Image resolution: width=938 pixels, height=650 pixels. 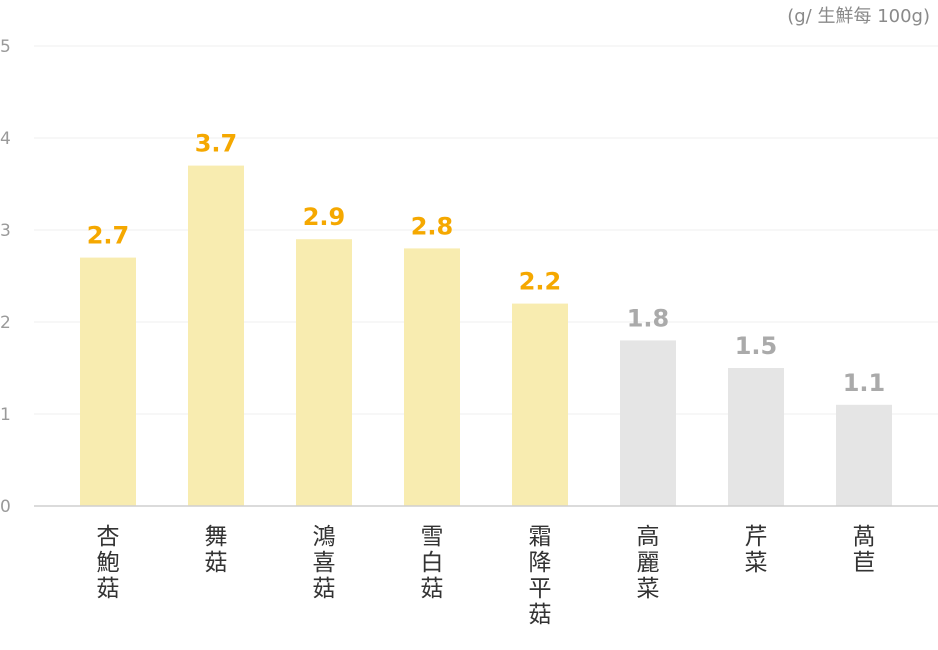 I want to click on category-label: 杏鮑菇, so click(x=108, y=563).